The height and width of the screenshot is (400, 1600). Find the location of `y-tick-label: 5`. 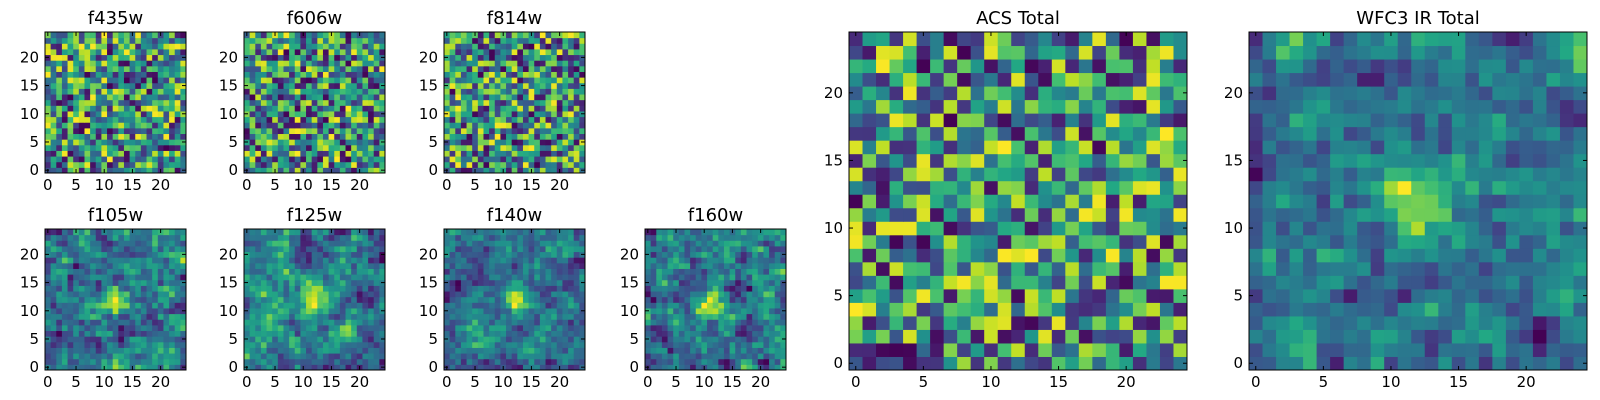

y-tick-label: 5 is located at coordinates (34, 142).